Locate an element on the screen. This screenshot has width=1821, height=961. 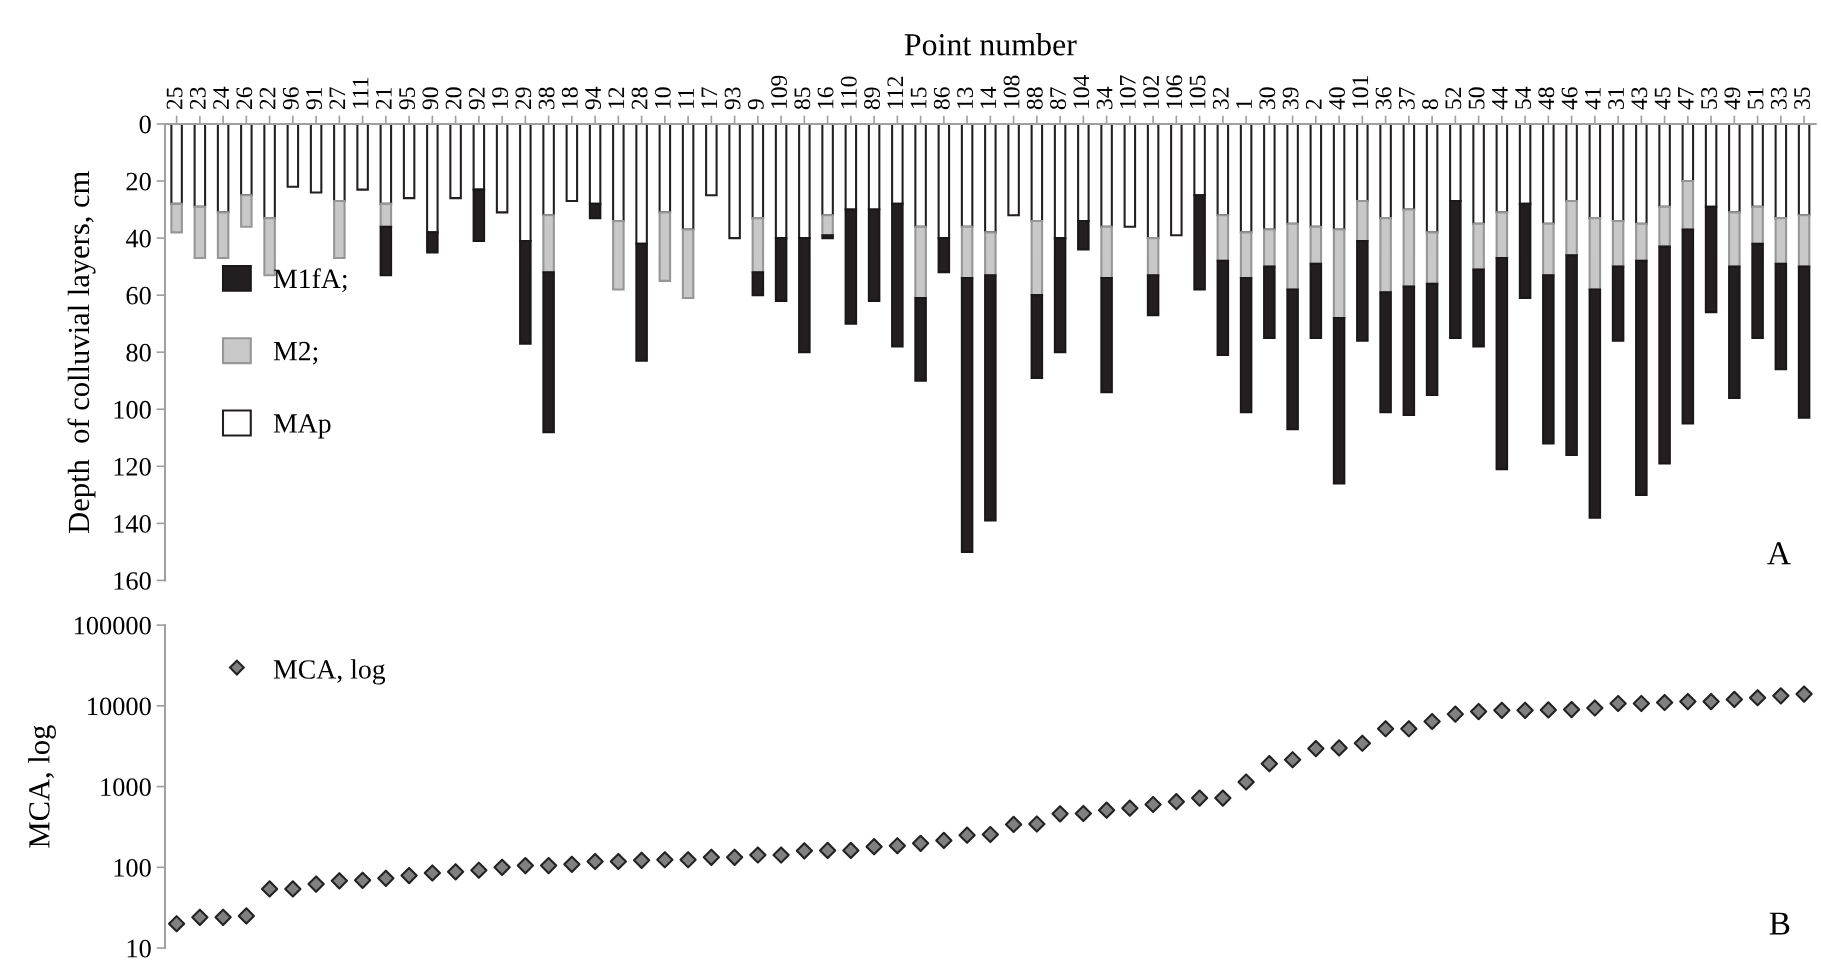
y-axis-title: Depth of colluvial layers, cm is located at coordinates (81, 352).